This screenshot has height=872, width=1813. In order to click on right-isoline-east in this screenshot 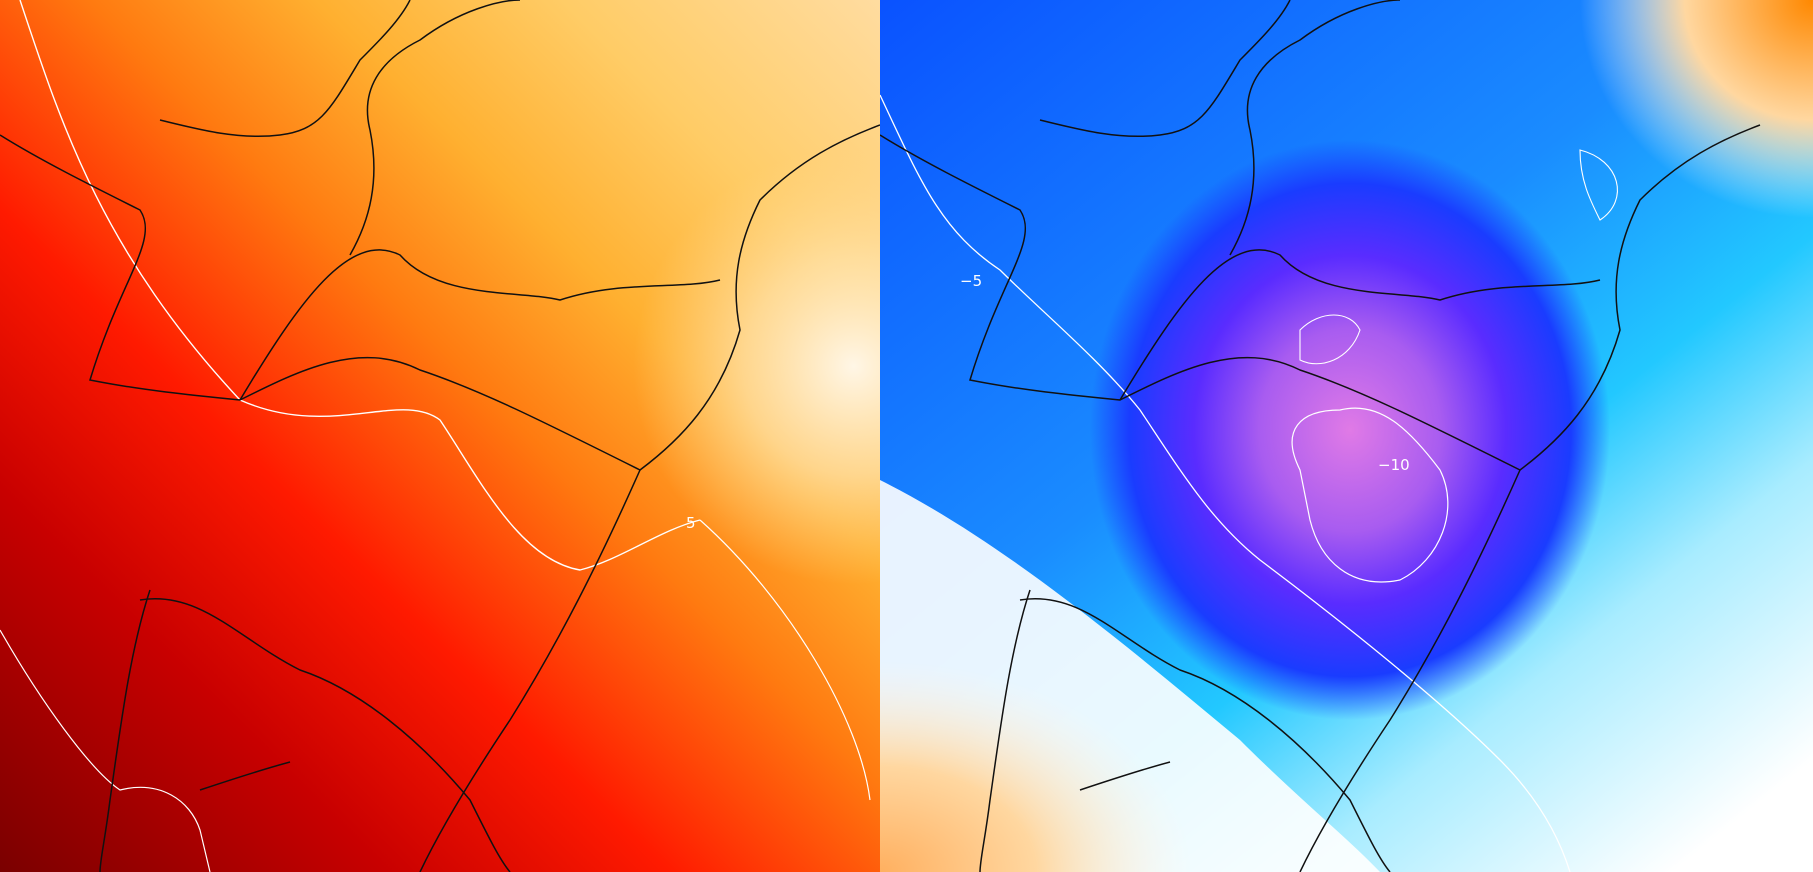, I will do `click(1598, 185)`.